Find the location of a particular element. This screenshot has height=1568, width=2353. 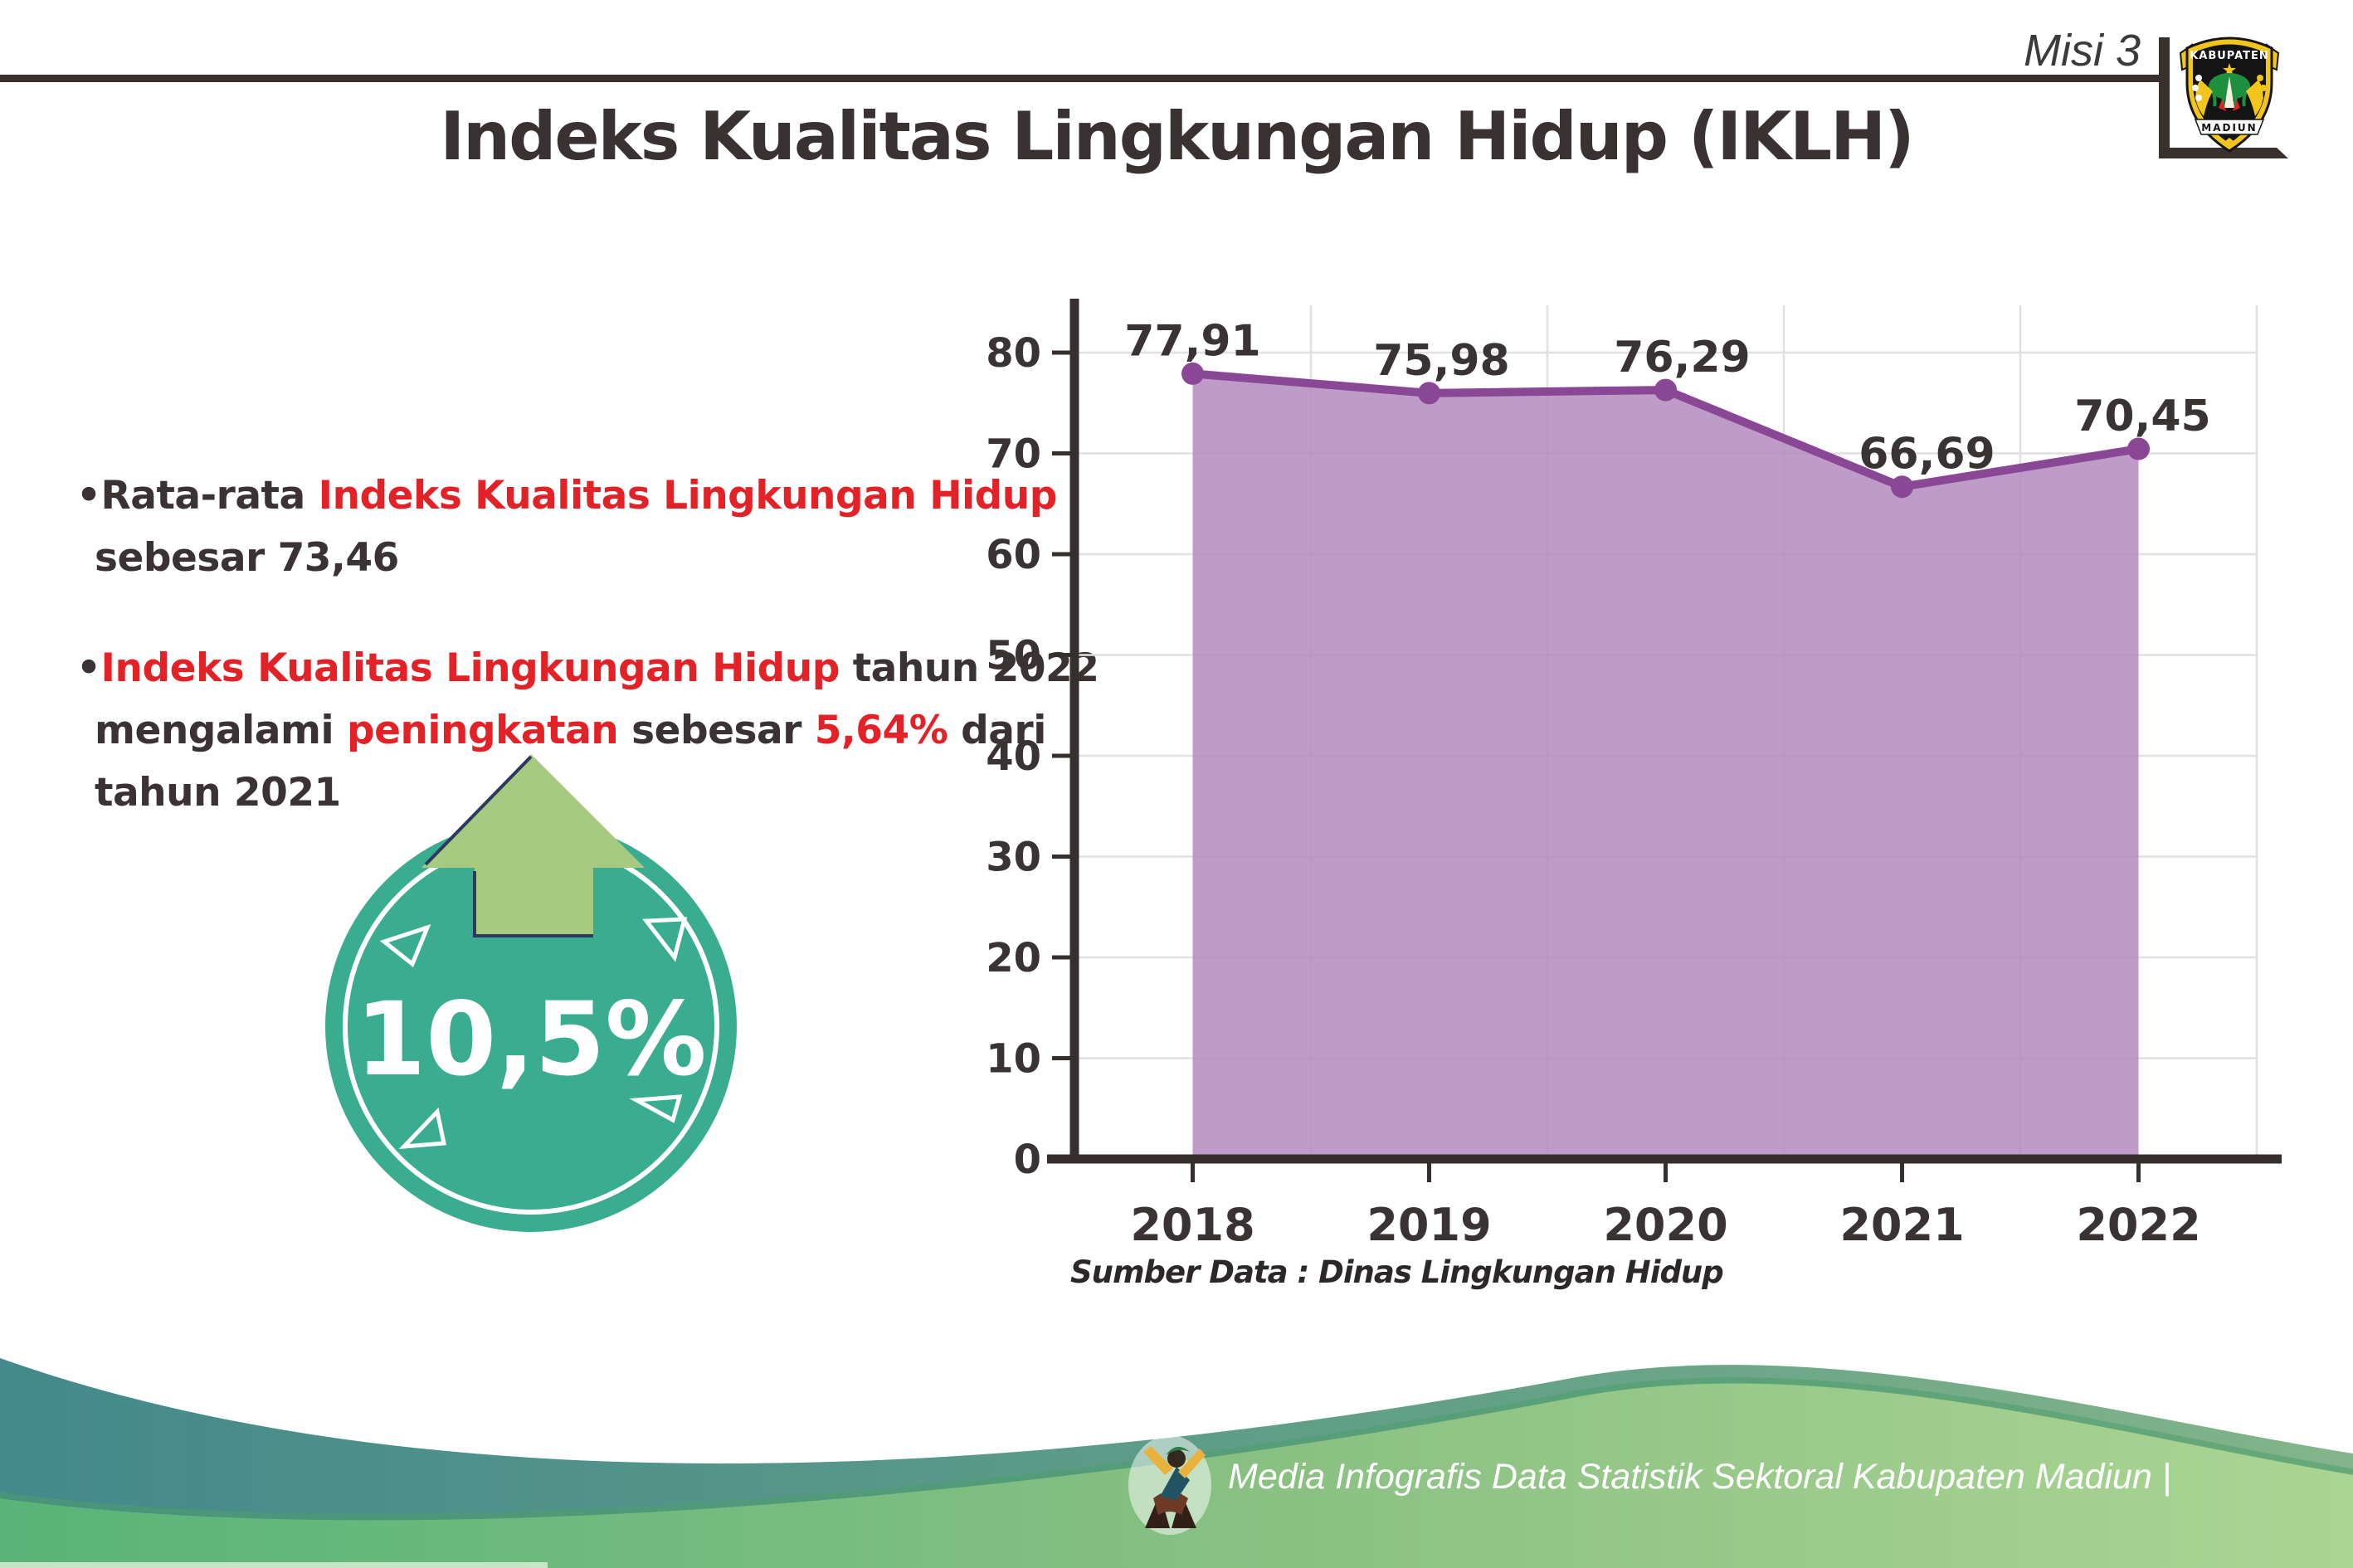

logo-chili-left is located at coordinates (2222, 105).